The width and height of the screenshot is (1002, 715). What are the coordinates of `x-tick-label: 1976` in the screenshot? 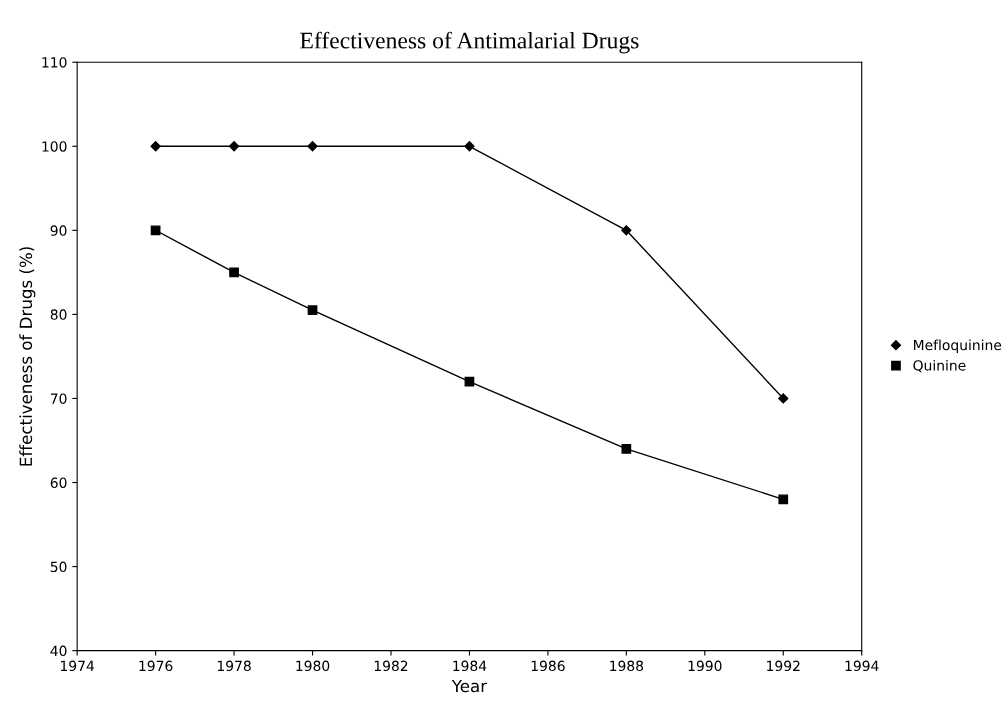 It's located at (156, 666).